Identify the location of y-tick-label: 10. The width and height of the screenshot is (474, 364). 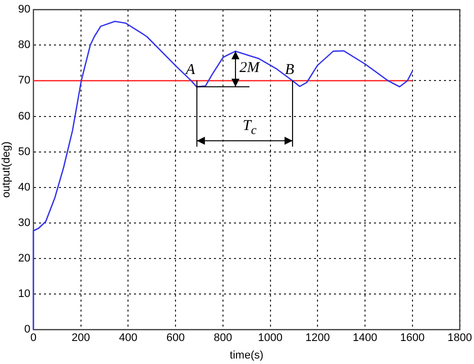
(24, 294).